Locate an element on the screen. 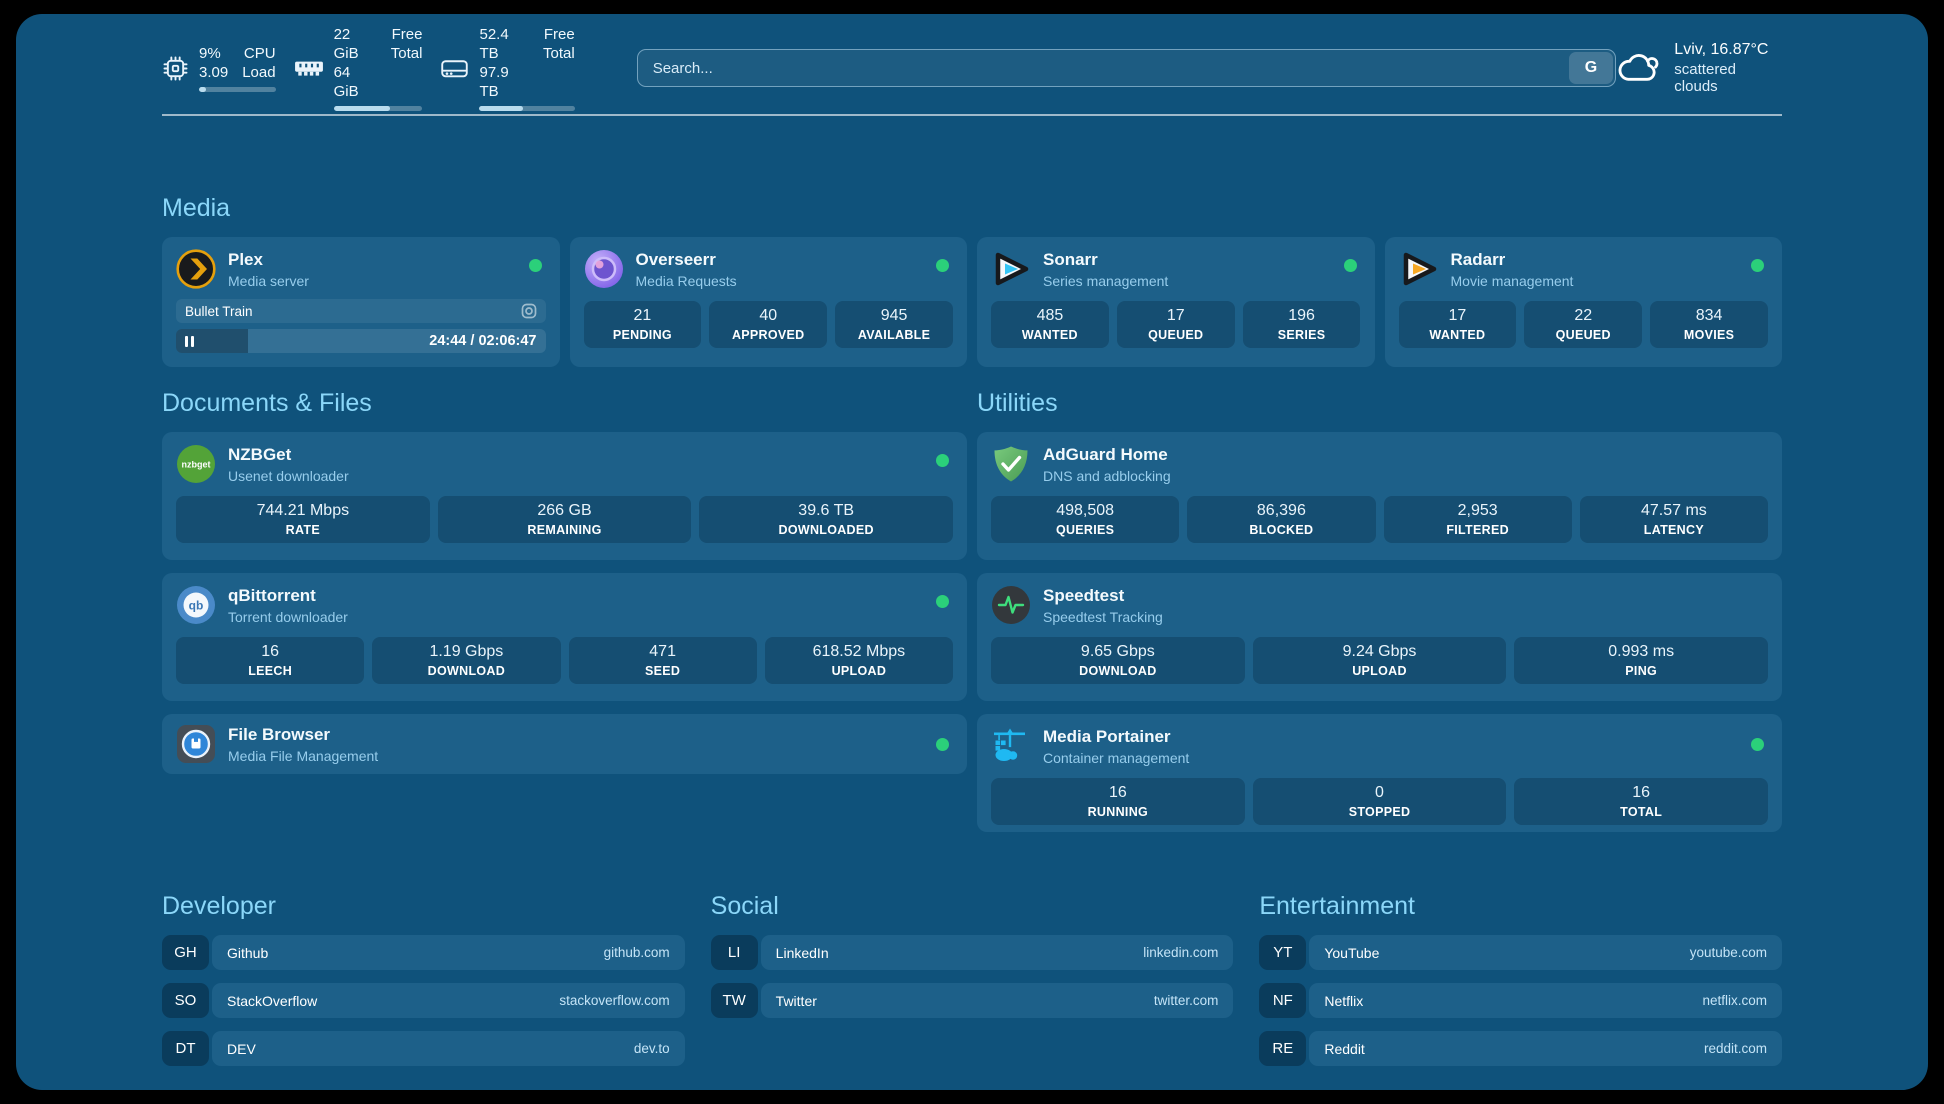 The height and width of the screenshot is (1104, 1944). service-card-filebrowser: File Browser Media File Management is located at coordinates (564, 744).